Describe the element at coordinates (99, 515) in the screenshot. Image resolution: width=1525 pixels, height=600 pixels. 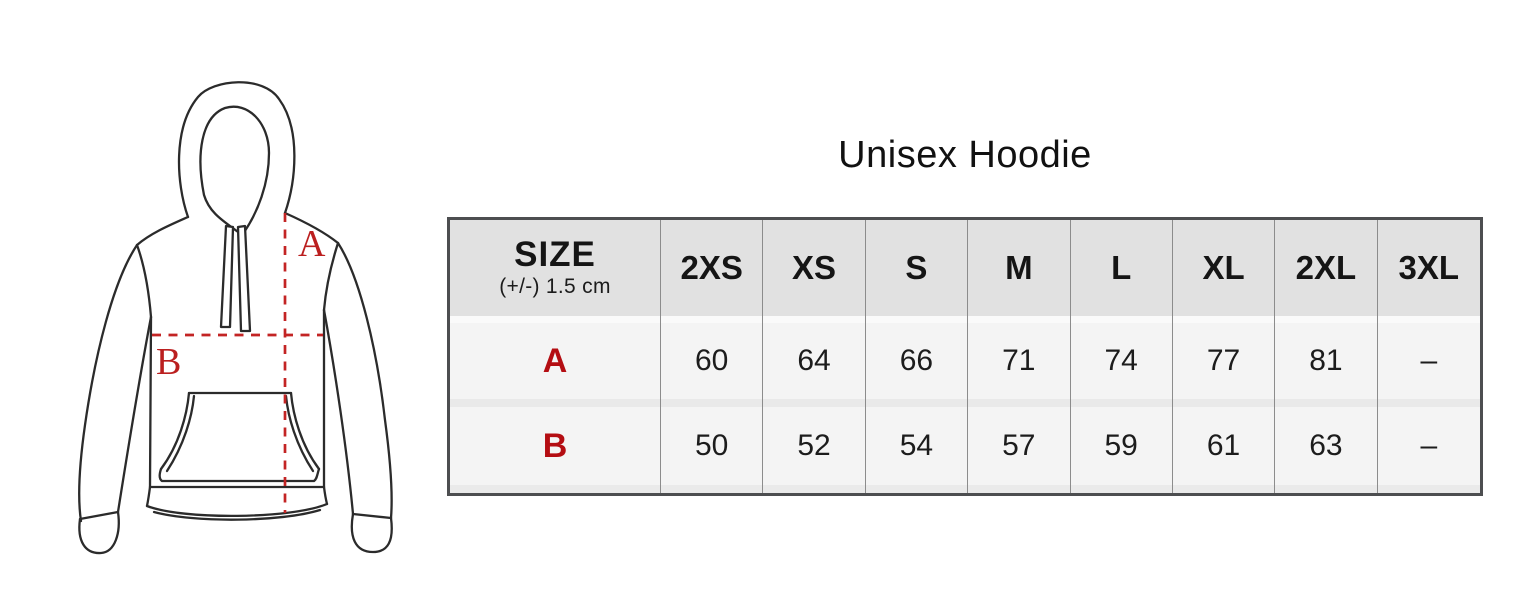
I see `left-cuff-top-line` at that location.